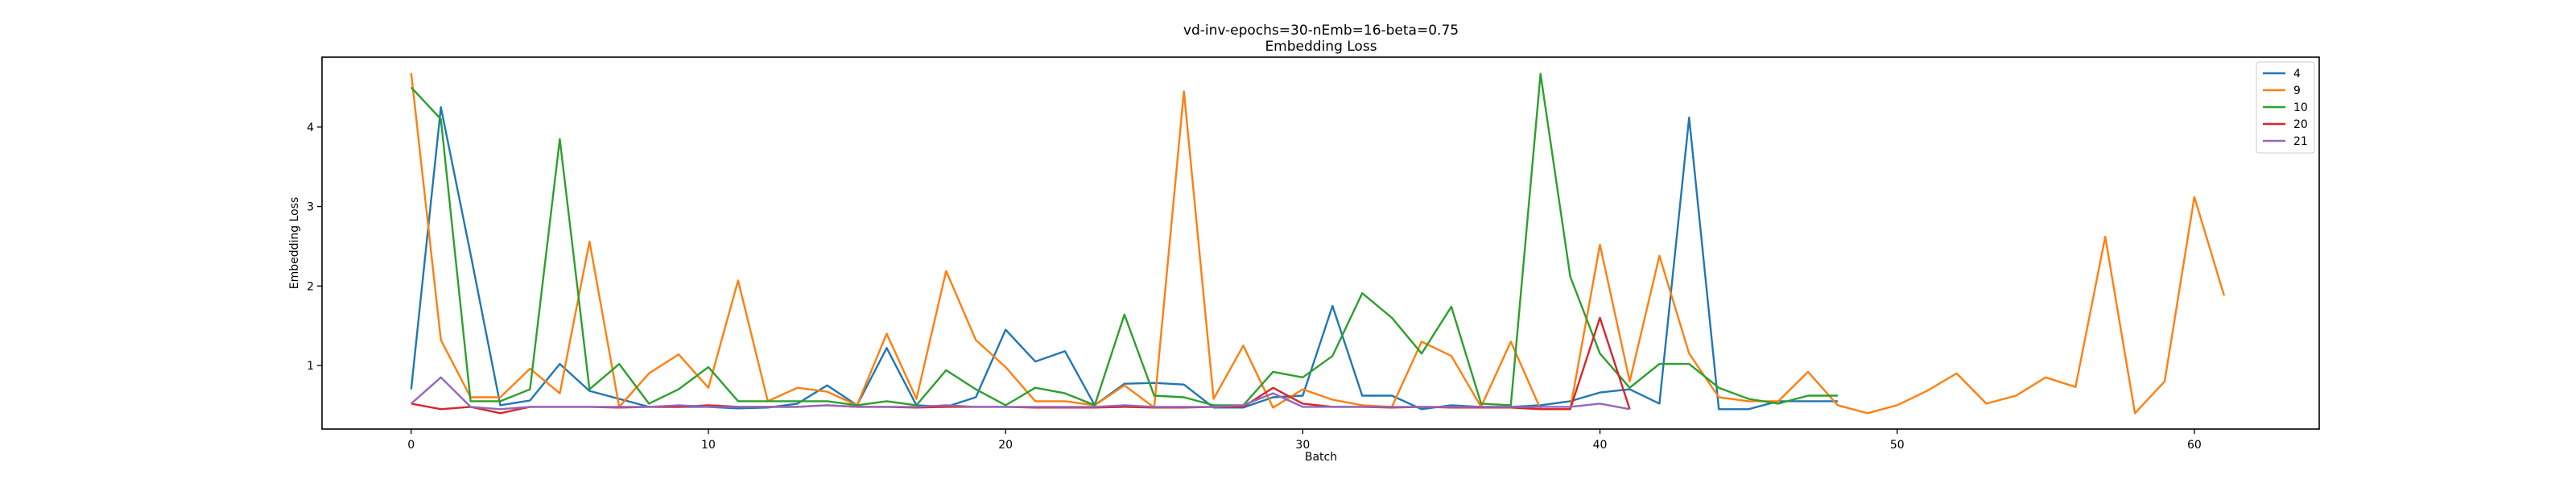 The width and height of the screenshot is (2576, 483). Describe the element at coordinates (2297, 74) in the screenshot. I see `legend-label: 4` at that location.